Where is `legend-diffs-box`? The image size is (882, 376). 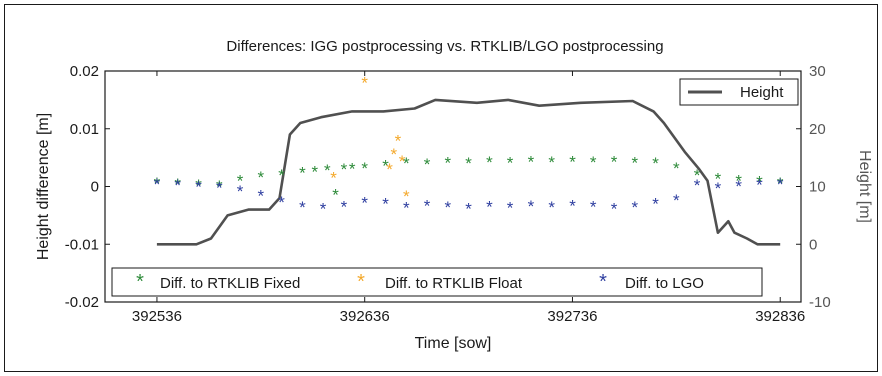 legend-diffs-box is located at coordinates (437, 282).